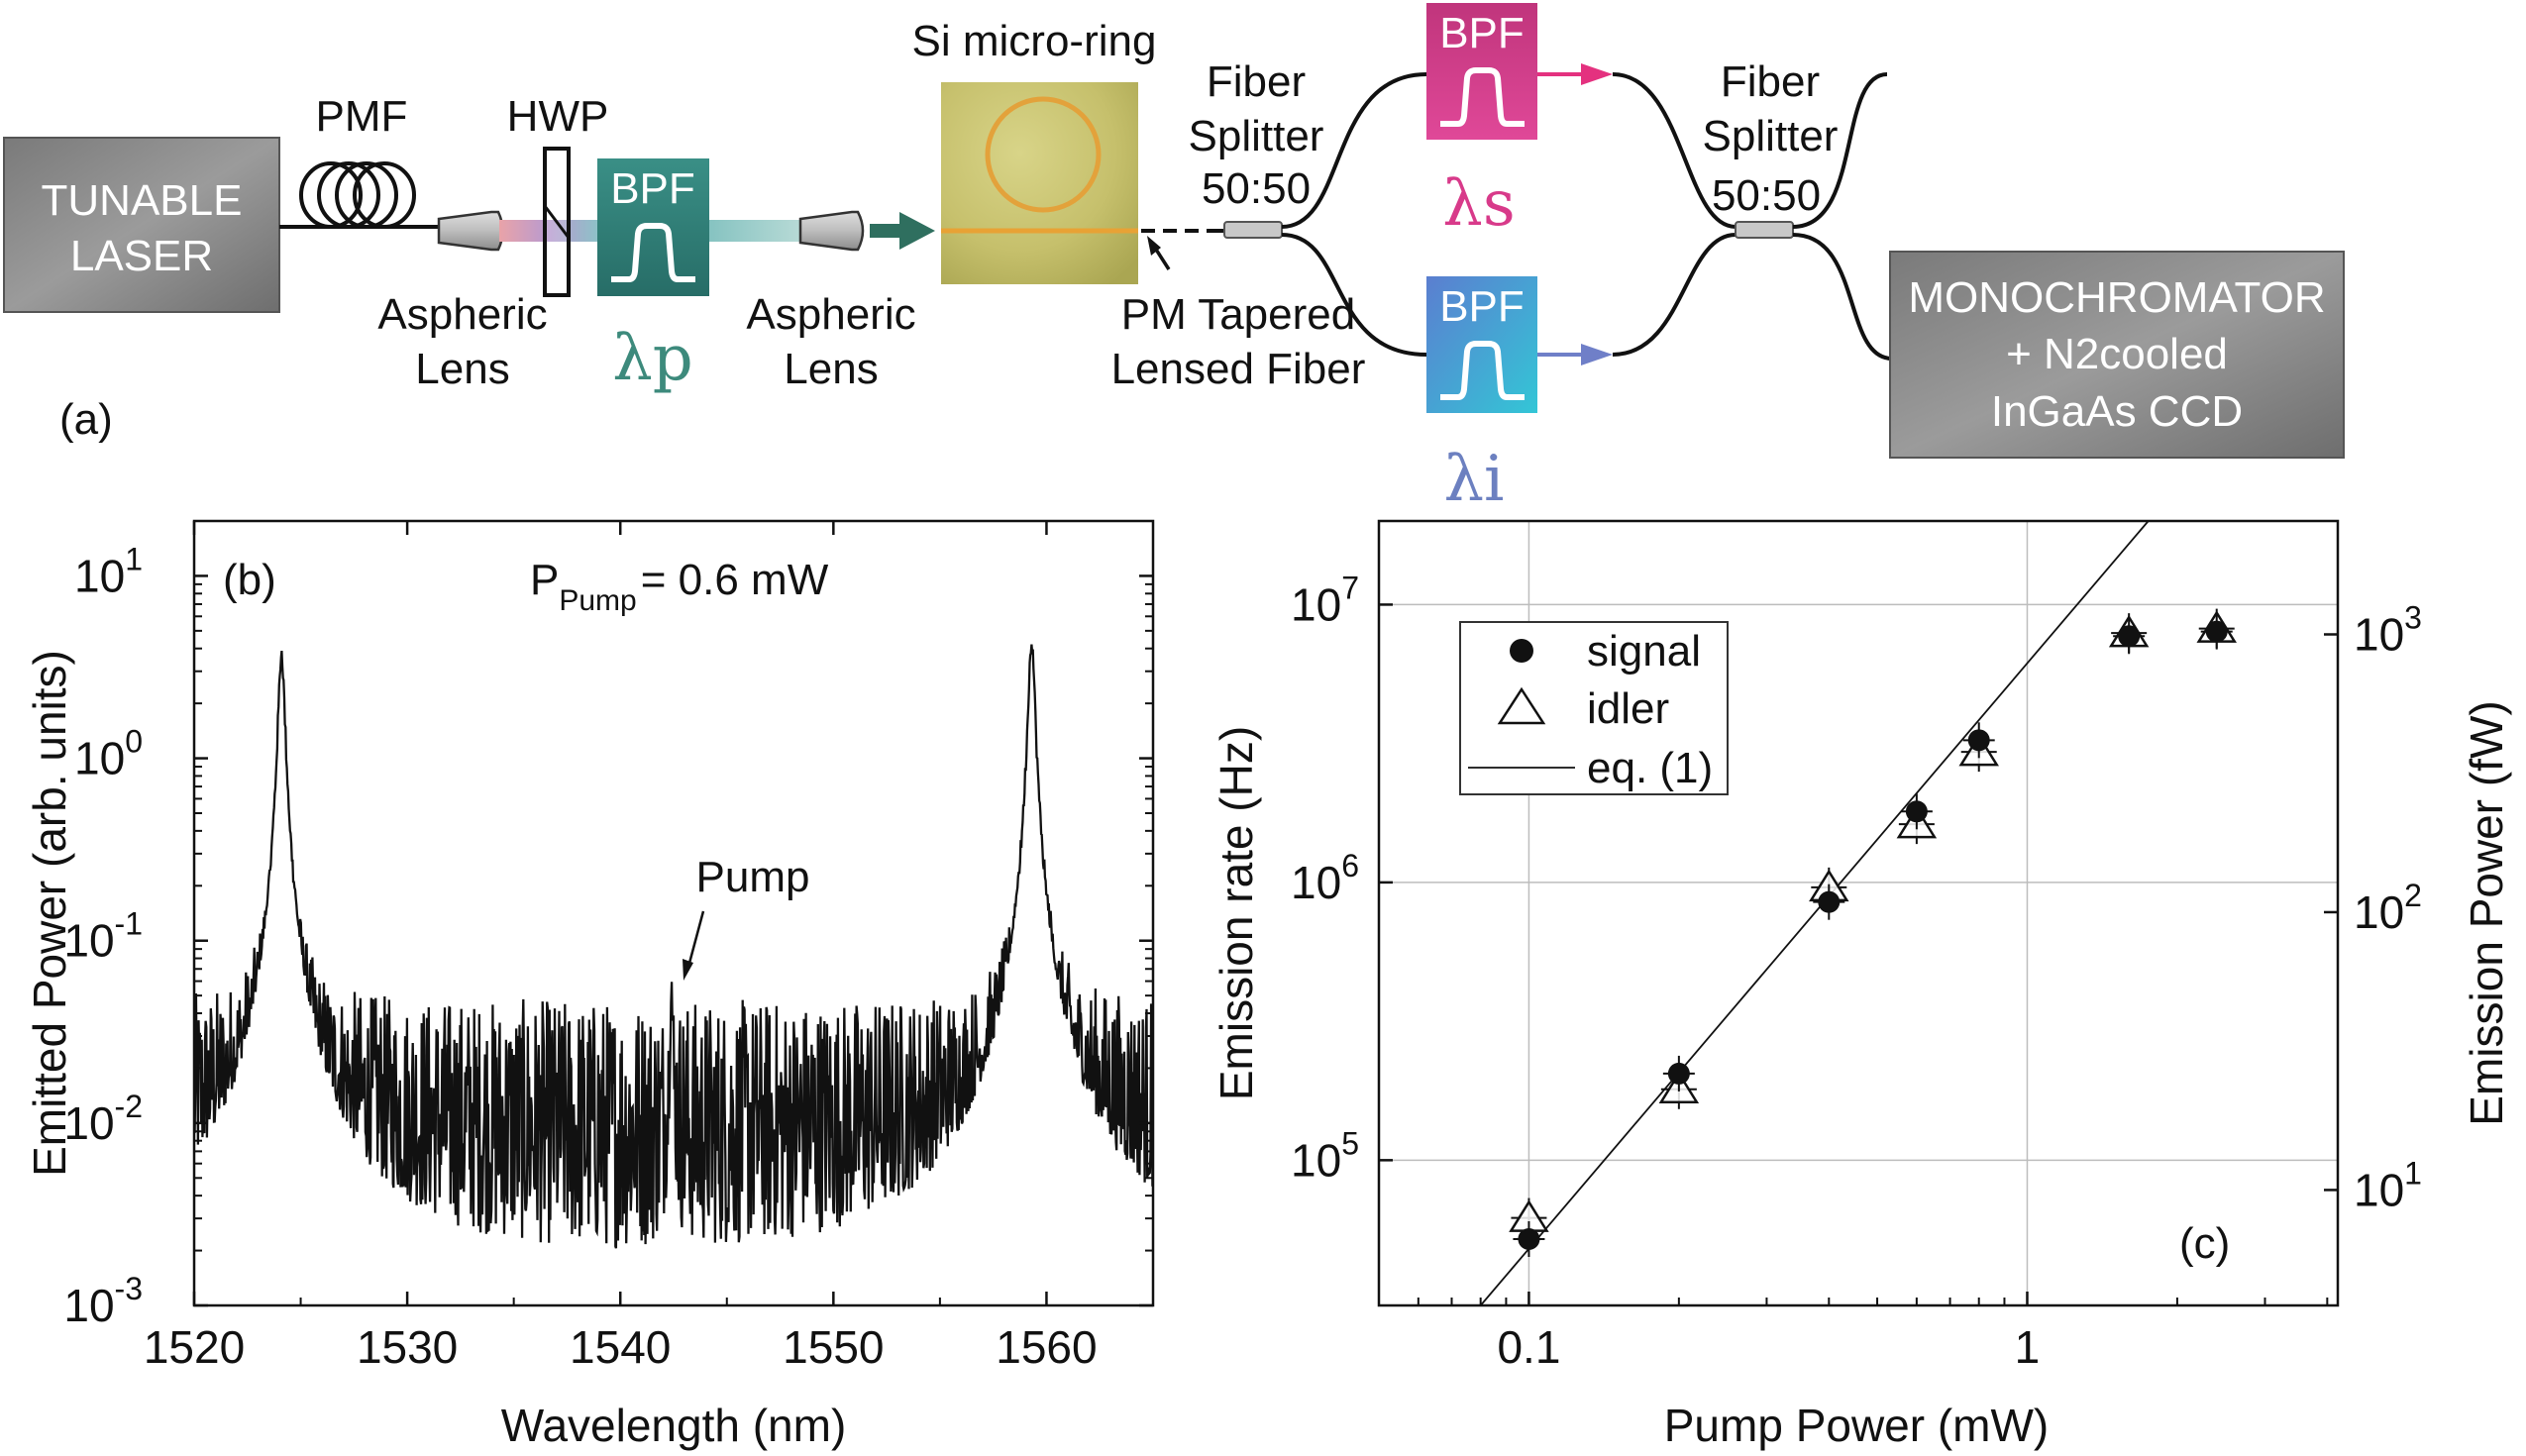  Describe the element at coordinates (108, 571) in the screenshot. I see `y-tick-label: 10¹` at that location.